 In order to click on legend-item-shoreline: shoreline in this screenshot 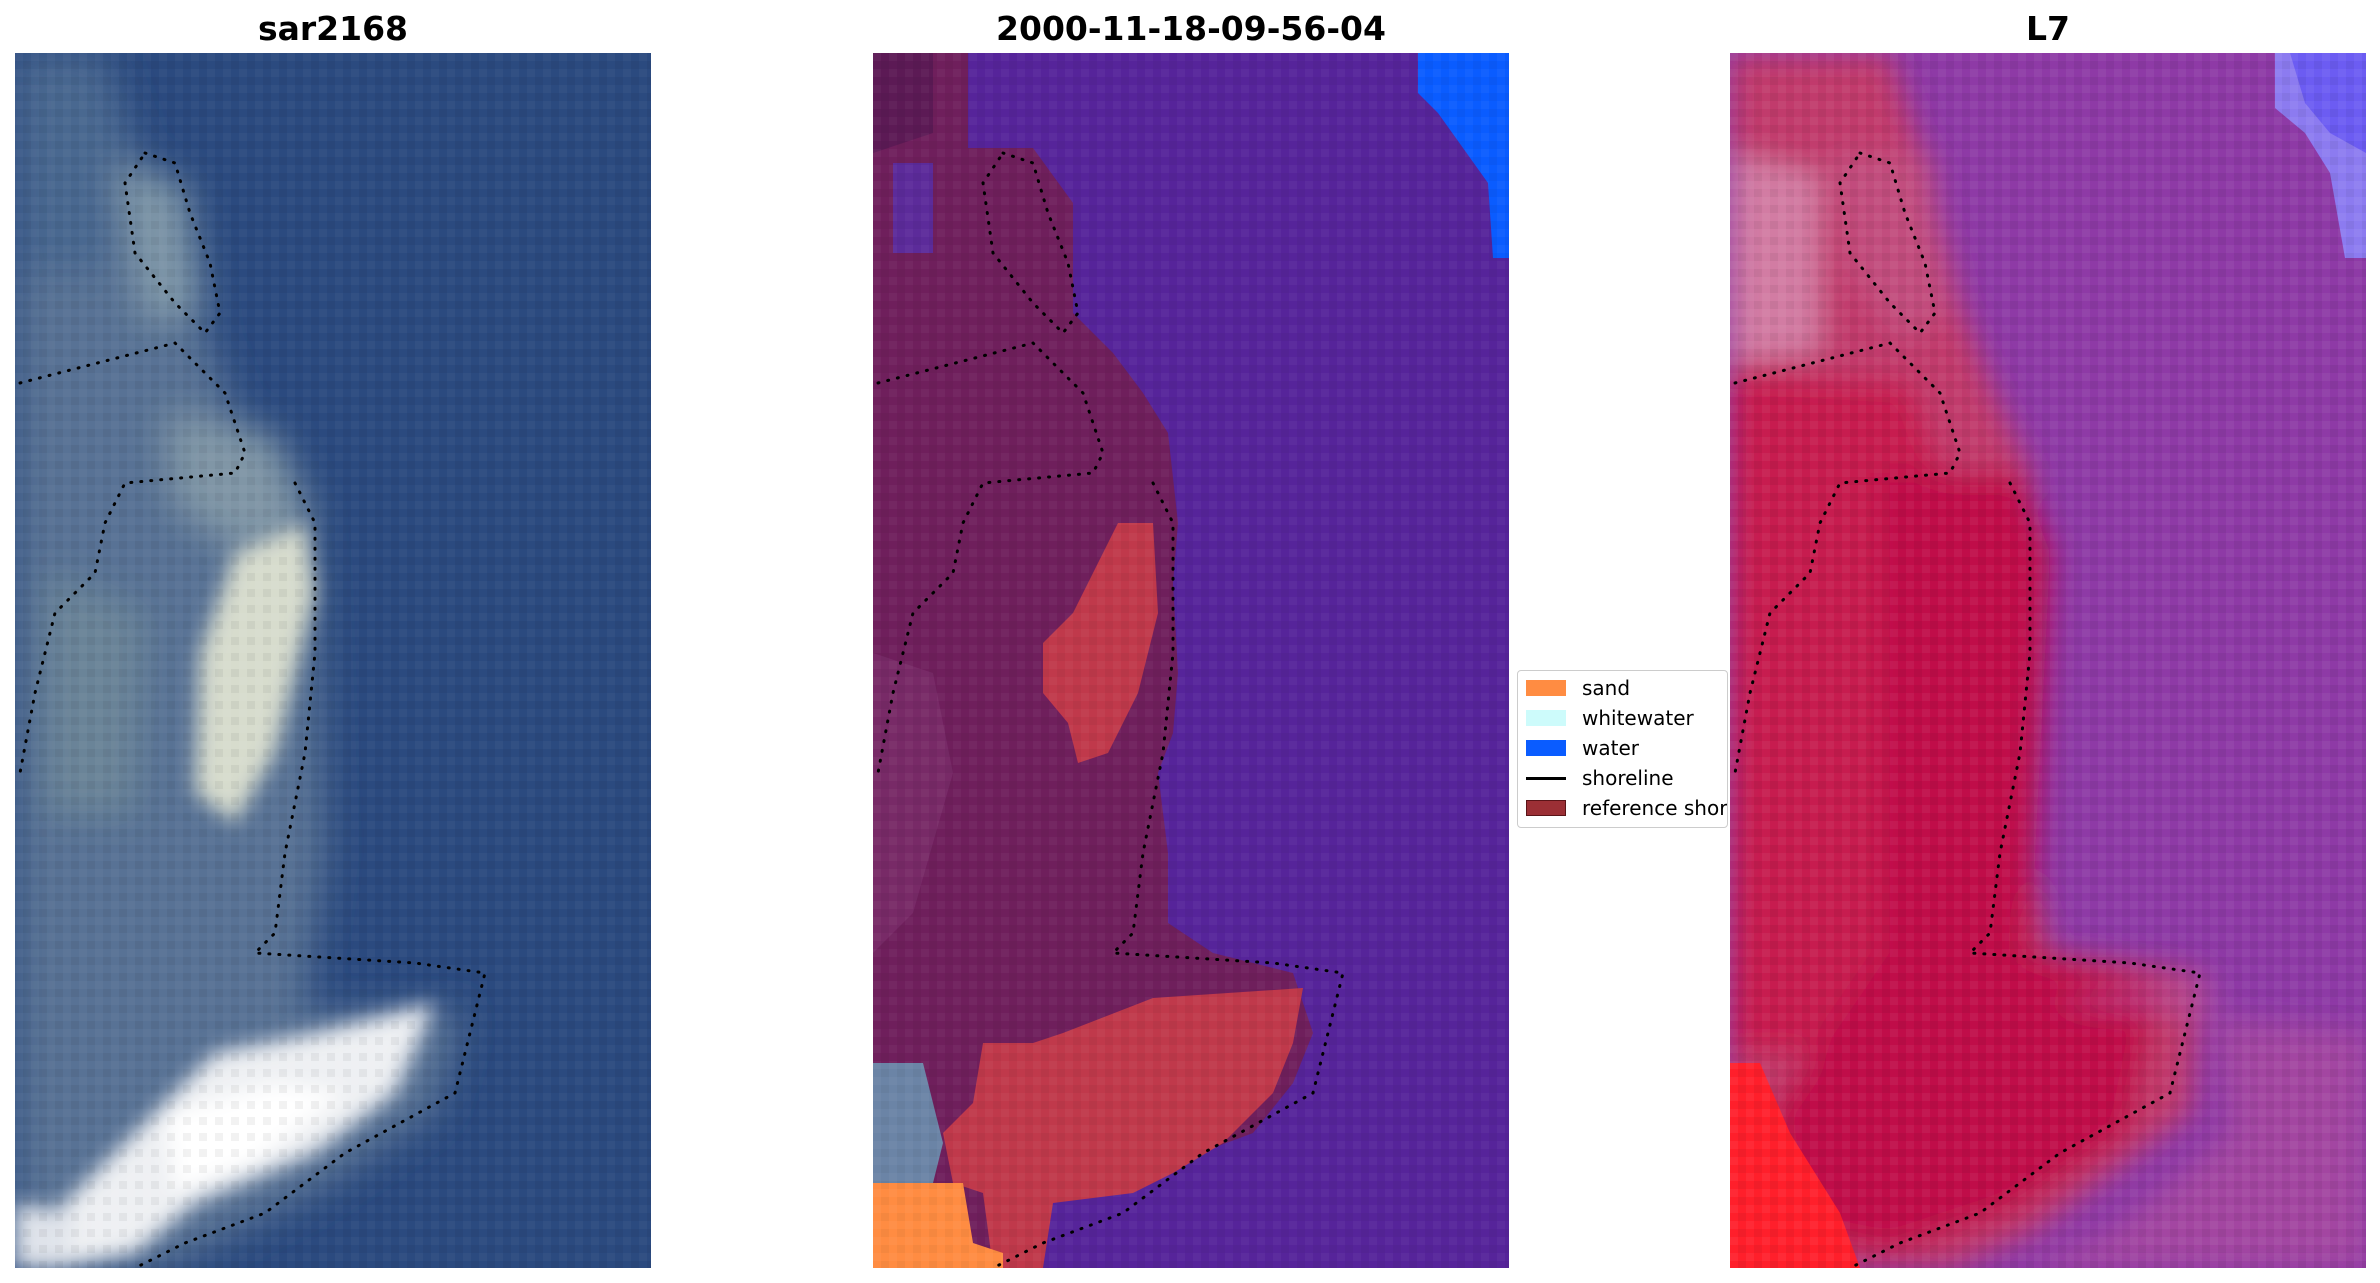, I will do `click(1600, 778)`.